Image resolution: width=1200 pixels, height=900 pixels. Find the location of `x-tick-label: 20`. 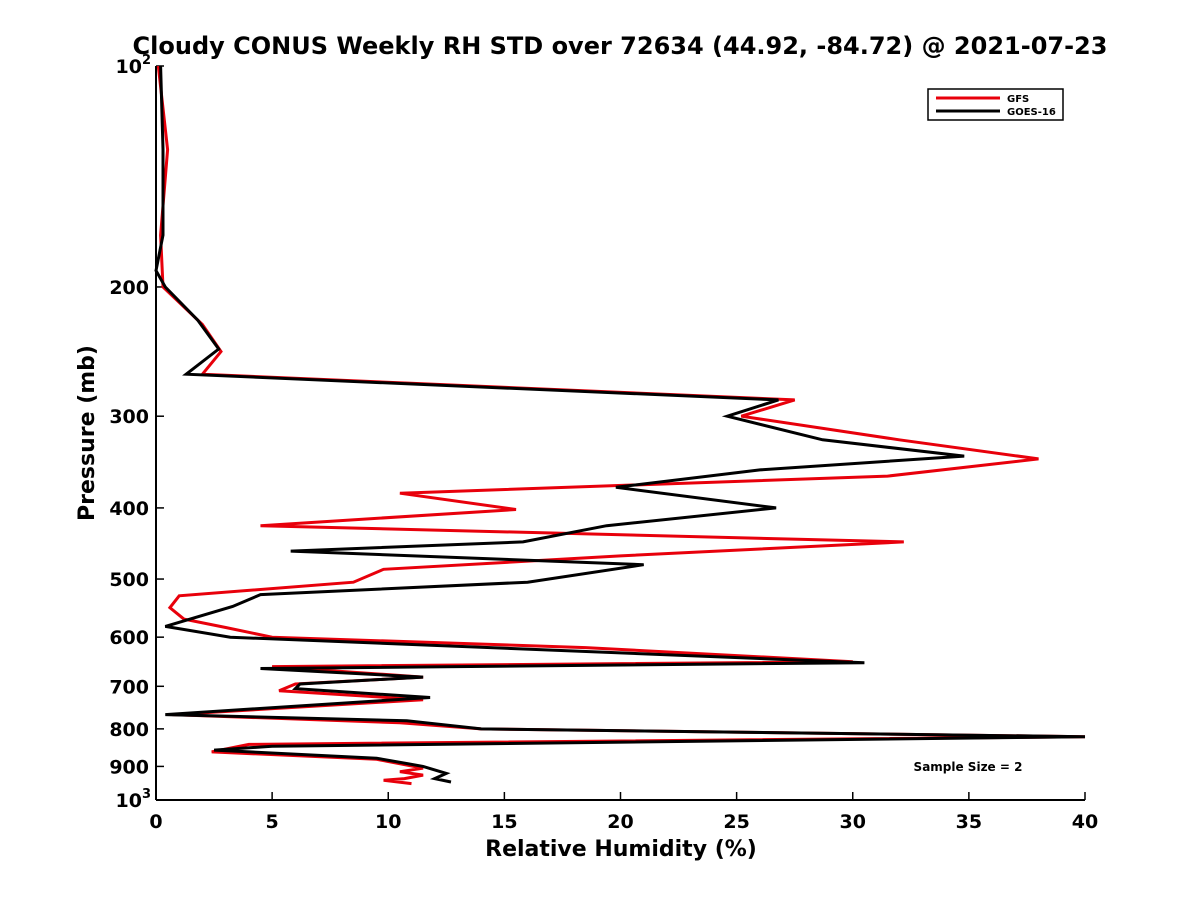

x-tick-label: 20 is located at coordinates (620, 822).